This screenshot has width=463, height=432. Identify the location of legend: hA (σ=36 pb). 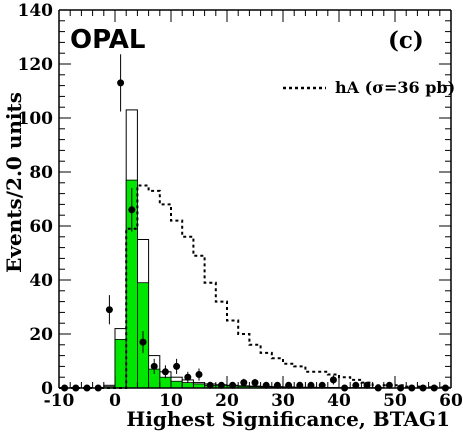
(369, 87).